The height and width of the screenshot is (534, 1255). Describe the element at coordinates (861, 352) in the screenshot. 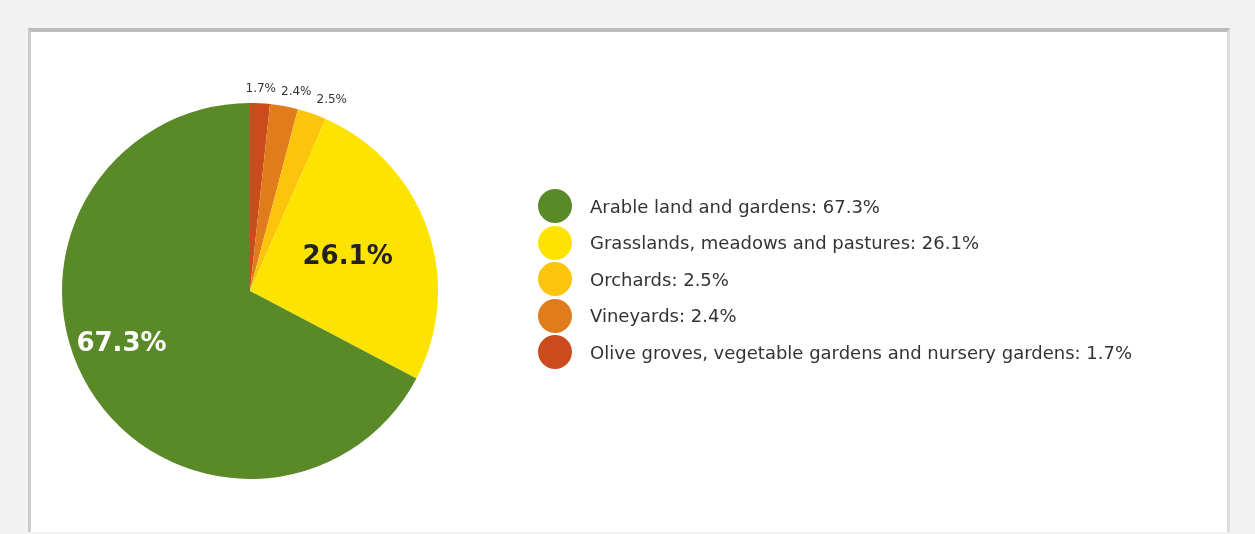

I see `legend-label: Olive groves, vegetable gardens and nursery gardens: 1.7%` at that location.